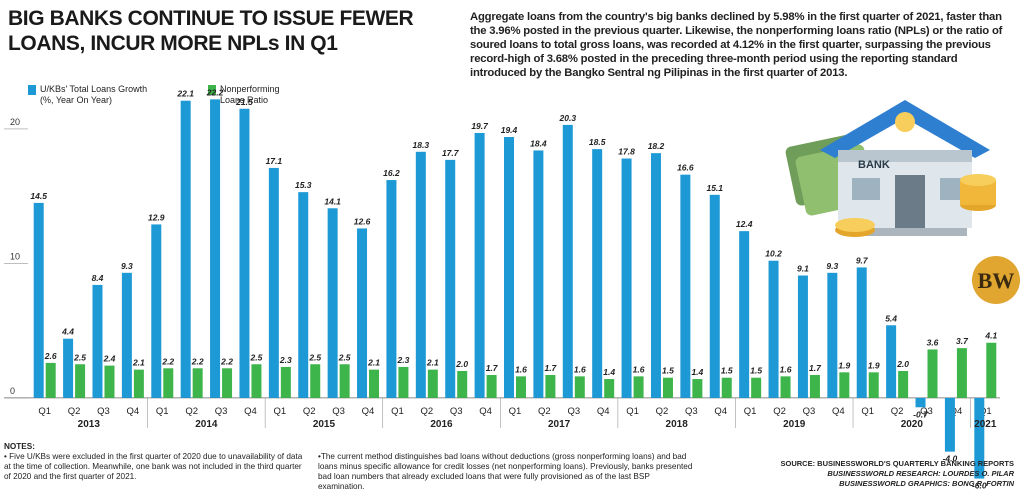 This screenshot has height=500, width=1024. What do you see at coordinates (38, 196) in the screenshot?
I see `value-label: 14.5` at bounding box center [38, 196].